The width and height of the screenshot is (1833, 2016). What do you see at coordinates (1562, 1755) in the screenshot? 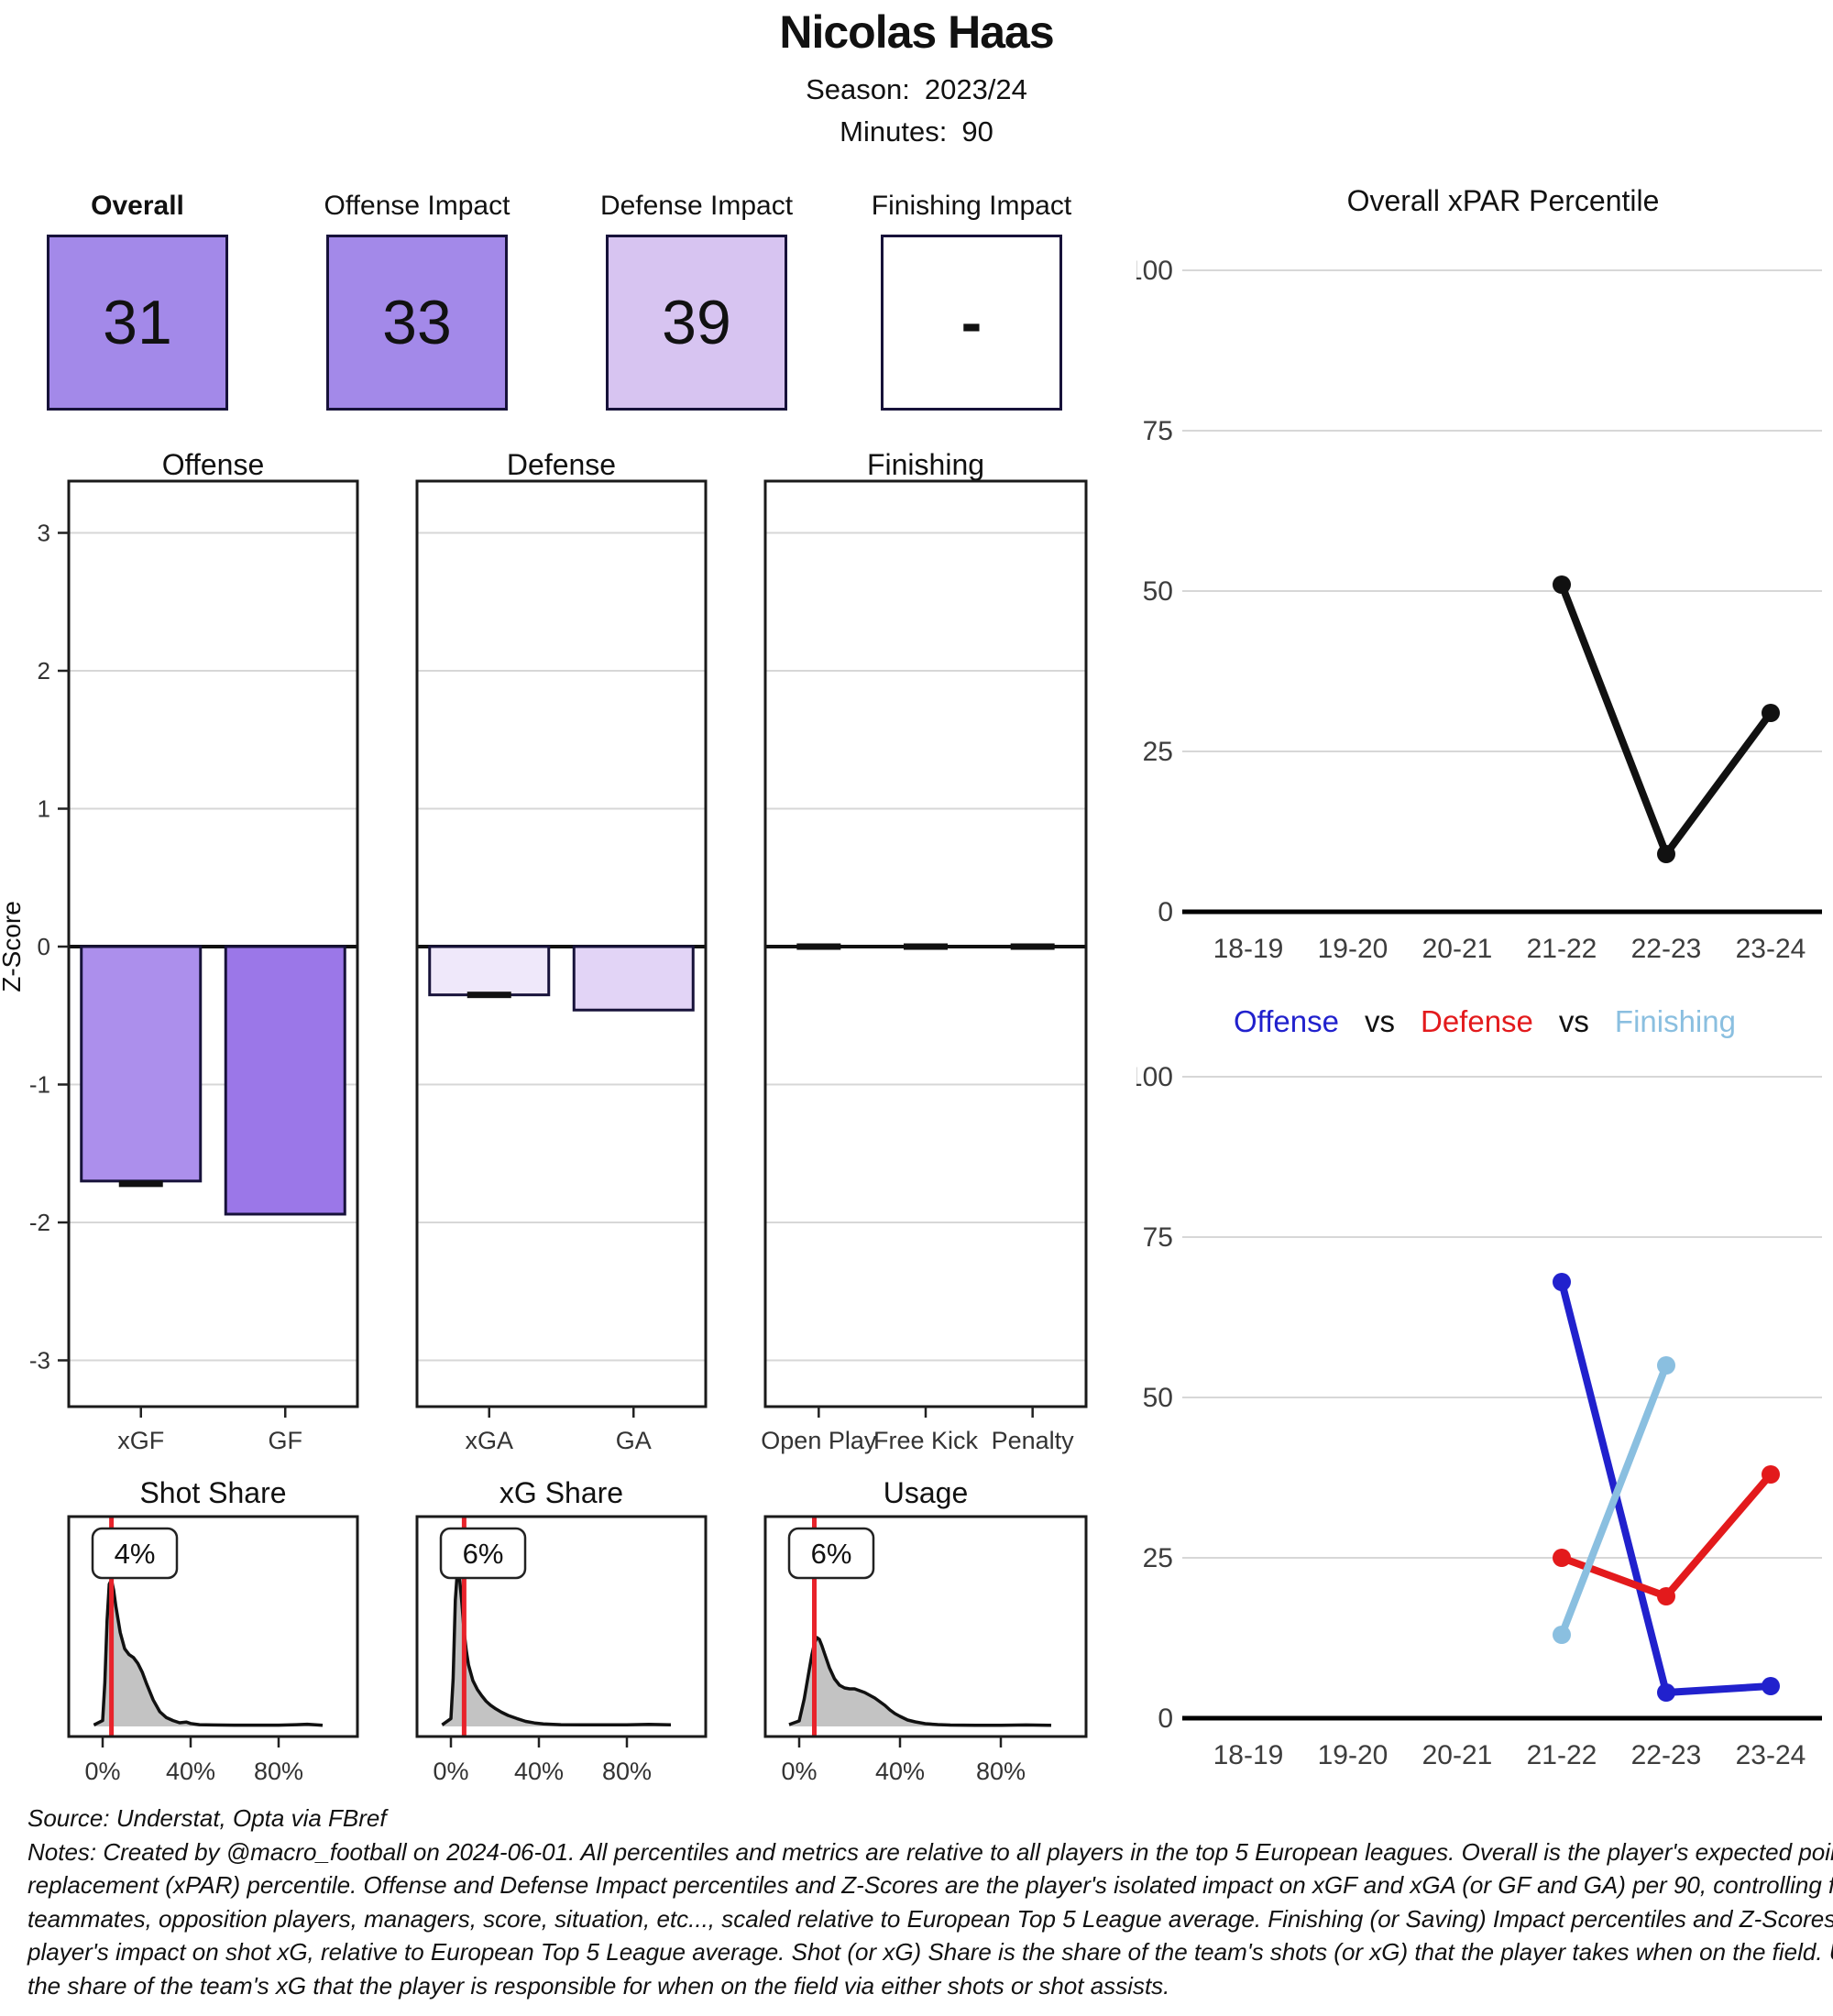
I see `x-tick-label: 21-22` at bounding box center [1562, 1755].